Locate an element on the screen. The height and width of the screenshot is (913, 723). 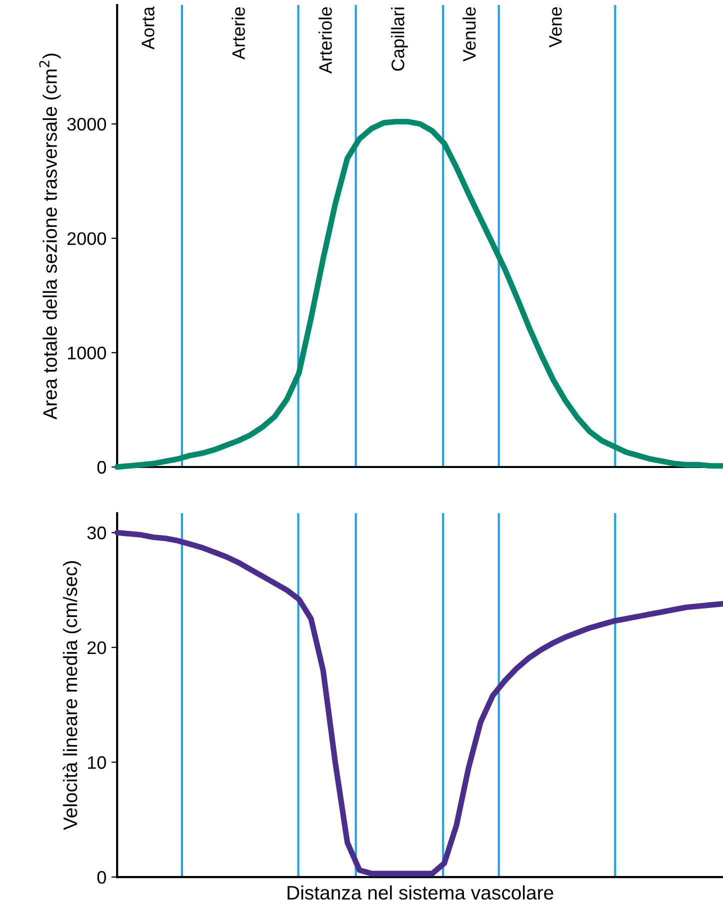
annotation: Vene is located at coordinates (555, 27).